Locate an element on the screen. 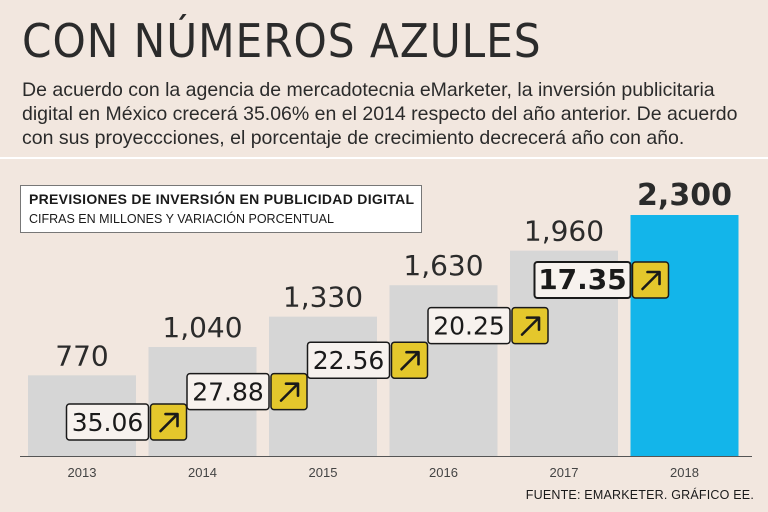 This screenshot has width=768, height=512. value-label-2014: 1,040 is located at coordinates (202, 327).